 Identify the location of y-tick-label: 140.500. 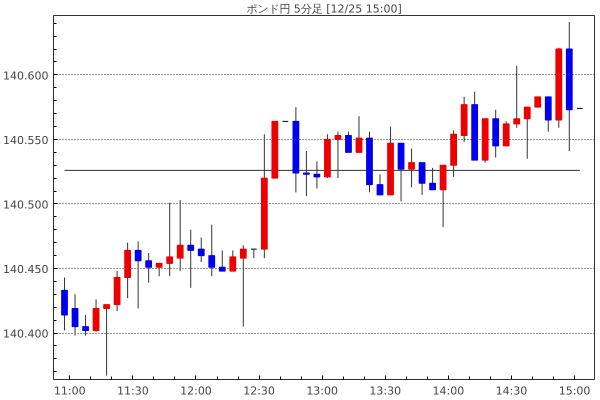
(26, 205).